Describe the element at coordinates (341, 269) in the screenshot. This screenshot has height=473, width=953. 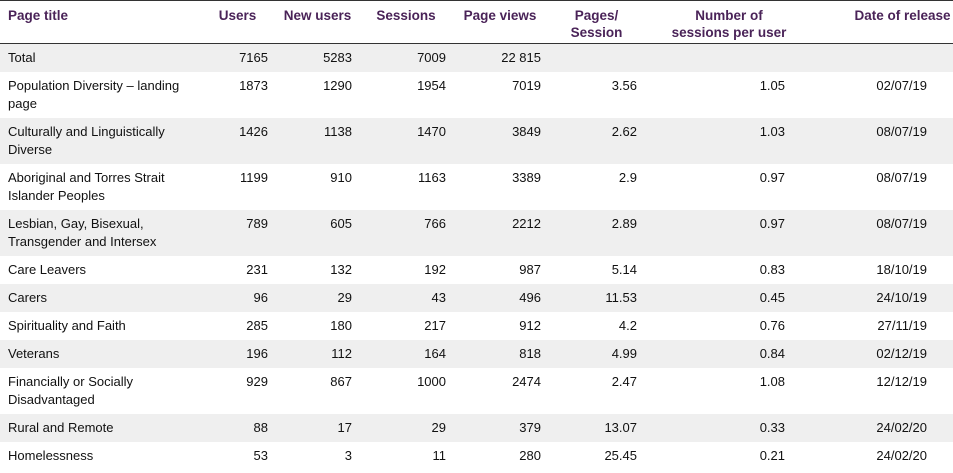
I see `cell: 132` at that location.